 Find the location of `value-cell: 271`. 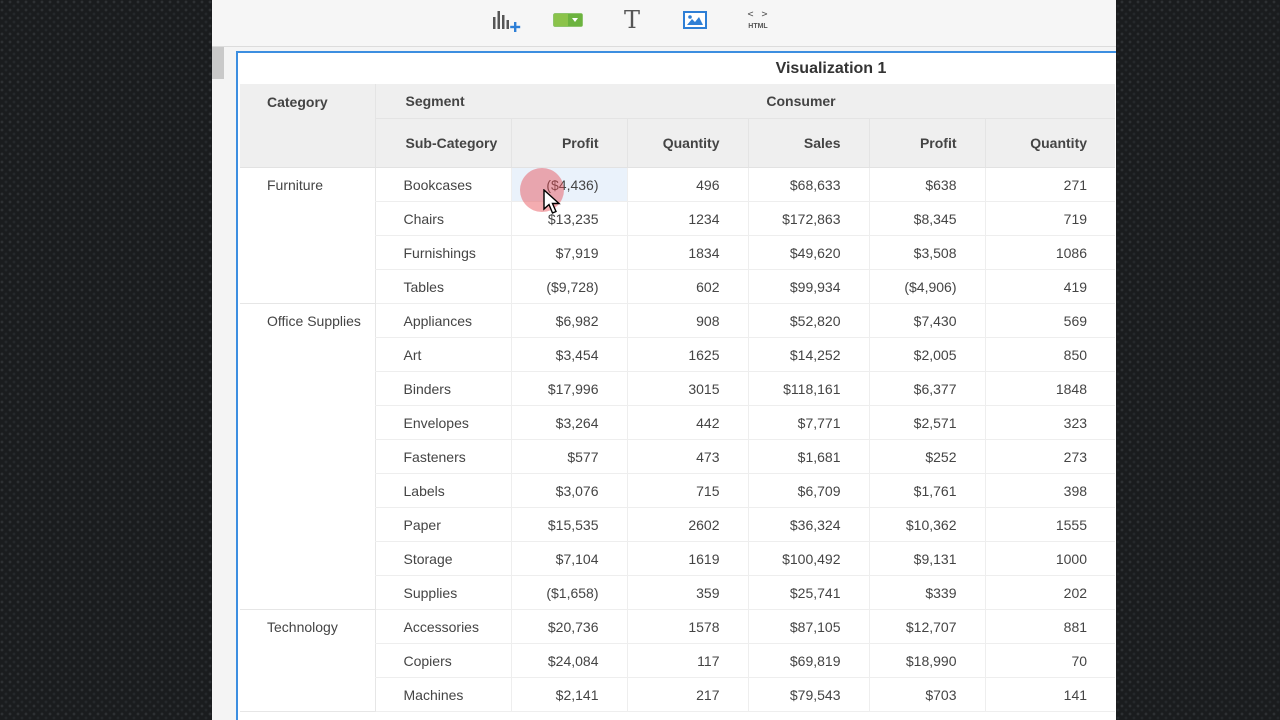

value-cell: 271 is located at coordinates (1050, 184).